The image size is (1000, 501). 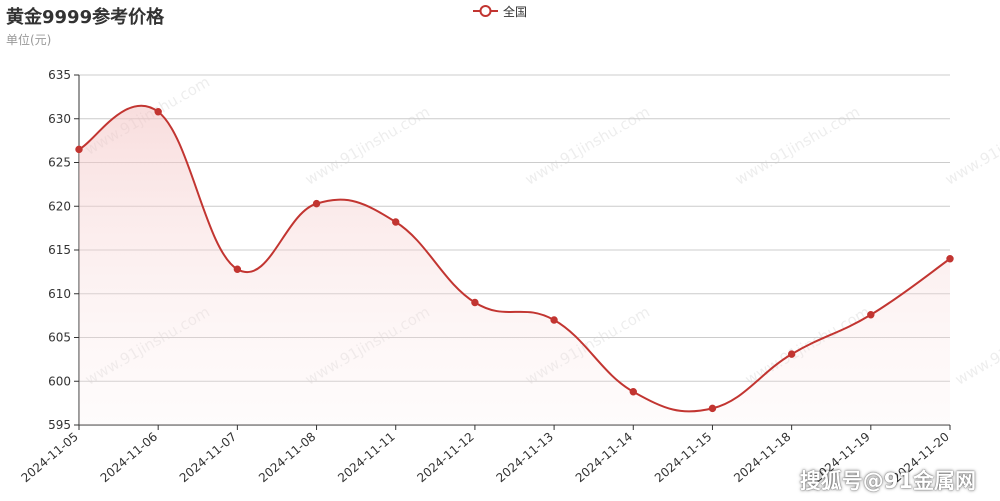 What do you see at coordinates (85, 17) in the screenshot?
I see `chart-title: 黄金9999参考价格` at bounding box center [85, 17].